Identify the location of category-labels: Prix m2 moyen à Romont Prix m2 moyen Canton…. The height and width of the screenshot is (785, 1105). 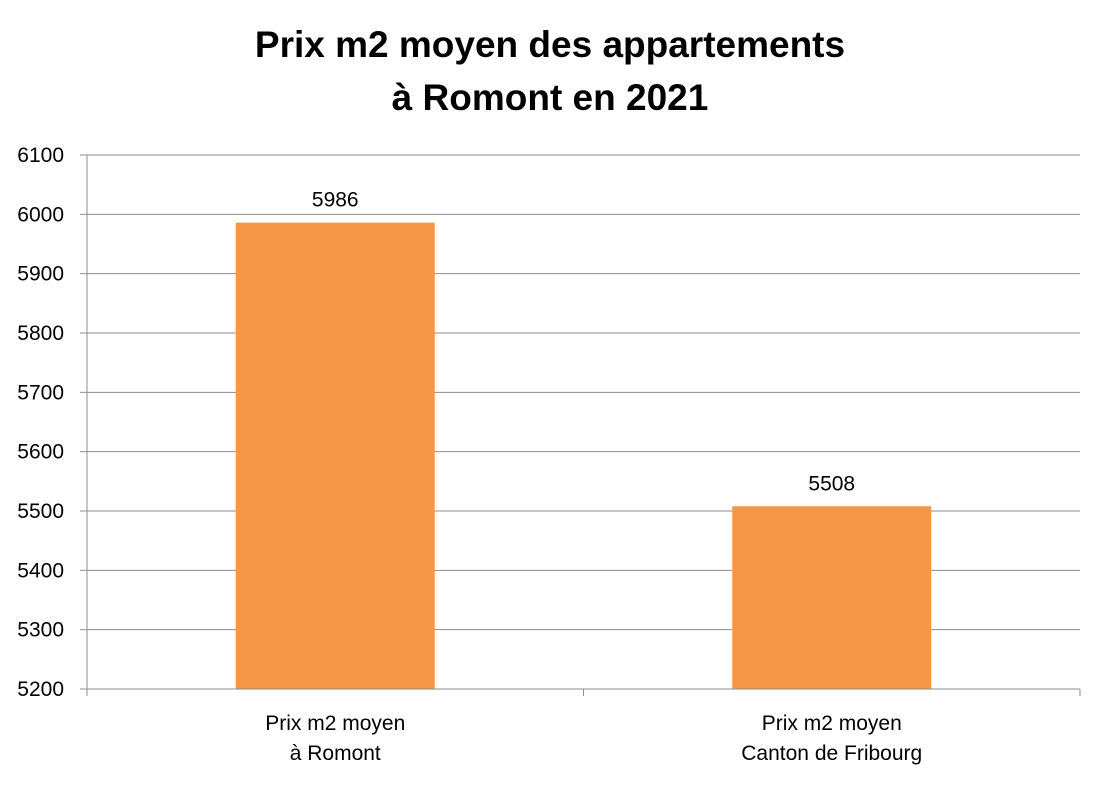
(593, 738).